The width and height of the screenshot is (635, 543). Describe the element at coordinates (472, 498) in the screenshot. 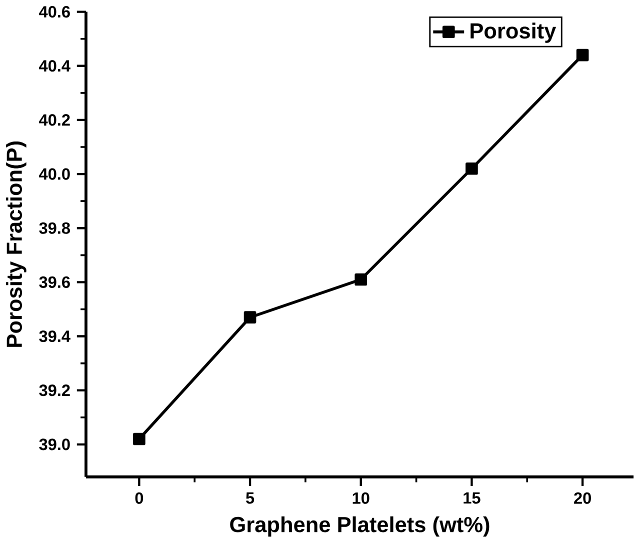

I see `x-tick-label: 15` at that location.